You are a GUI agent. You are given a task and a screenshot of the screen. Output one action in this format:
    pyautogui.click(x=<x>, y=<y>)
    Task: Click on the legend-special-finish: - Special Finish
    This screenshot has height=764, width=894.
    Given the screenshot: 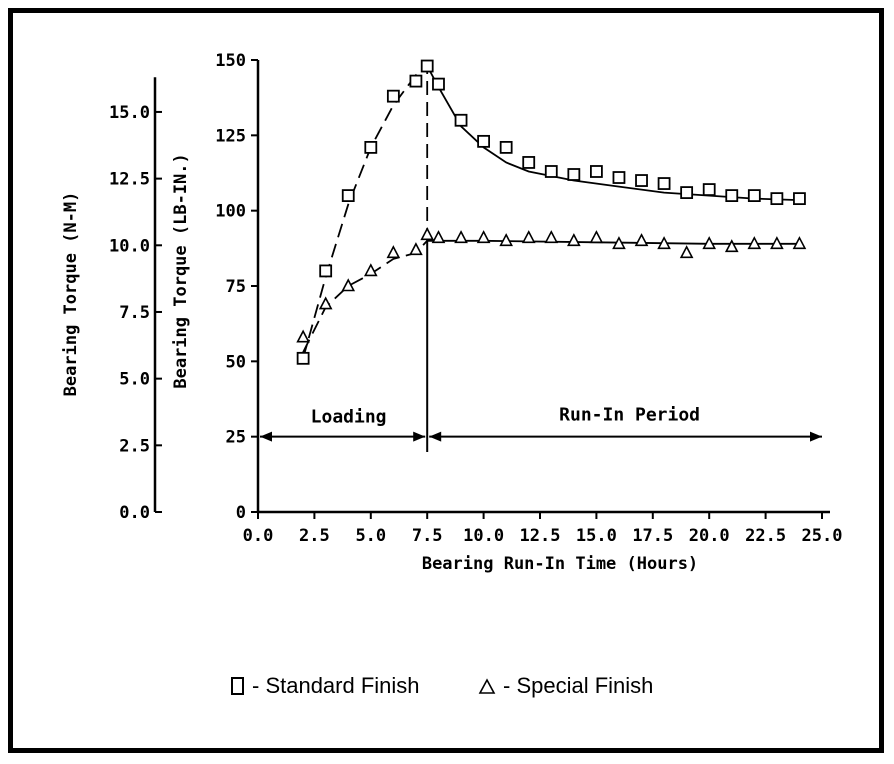 What is the action you would take?
    pyautogui.click(x=578, y=685)
    